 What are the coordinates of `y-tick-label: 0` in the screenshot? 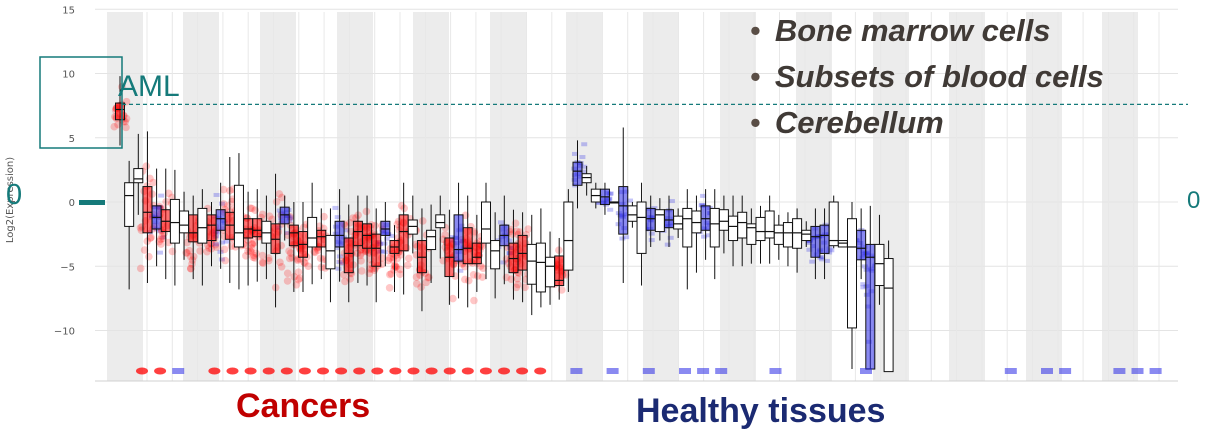 It's located at (72, 203).